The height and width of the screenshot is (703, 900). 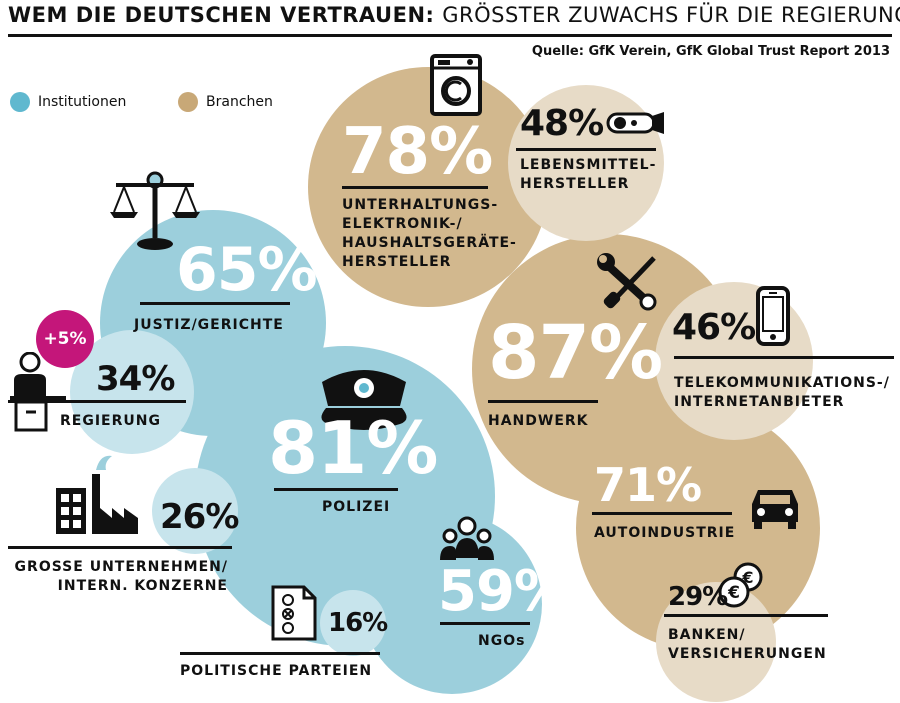 What do you see at coordinates (502, 641) in the screenshot?
I see `label-ngos: NGOs` at bounding box center [502, 641].